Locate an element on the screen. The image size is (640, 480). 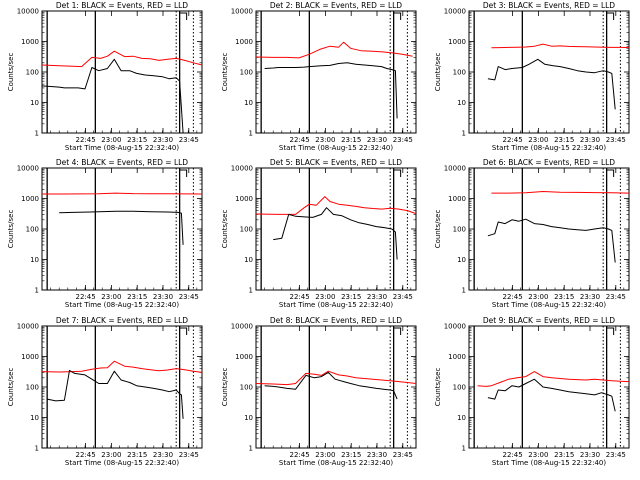
chart-title: Det 2: BLACK = Events, RED = LLD is located at coordinates (336, 5).